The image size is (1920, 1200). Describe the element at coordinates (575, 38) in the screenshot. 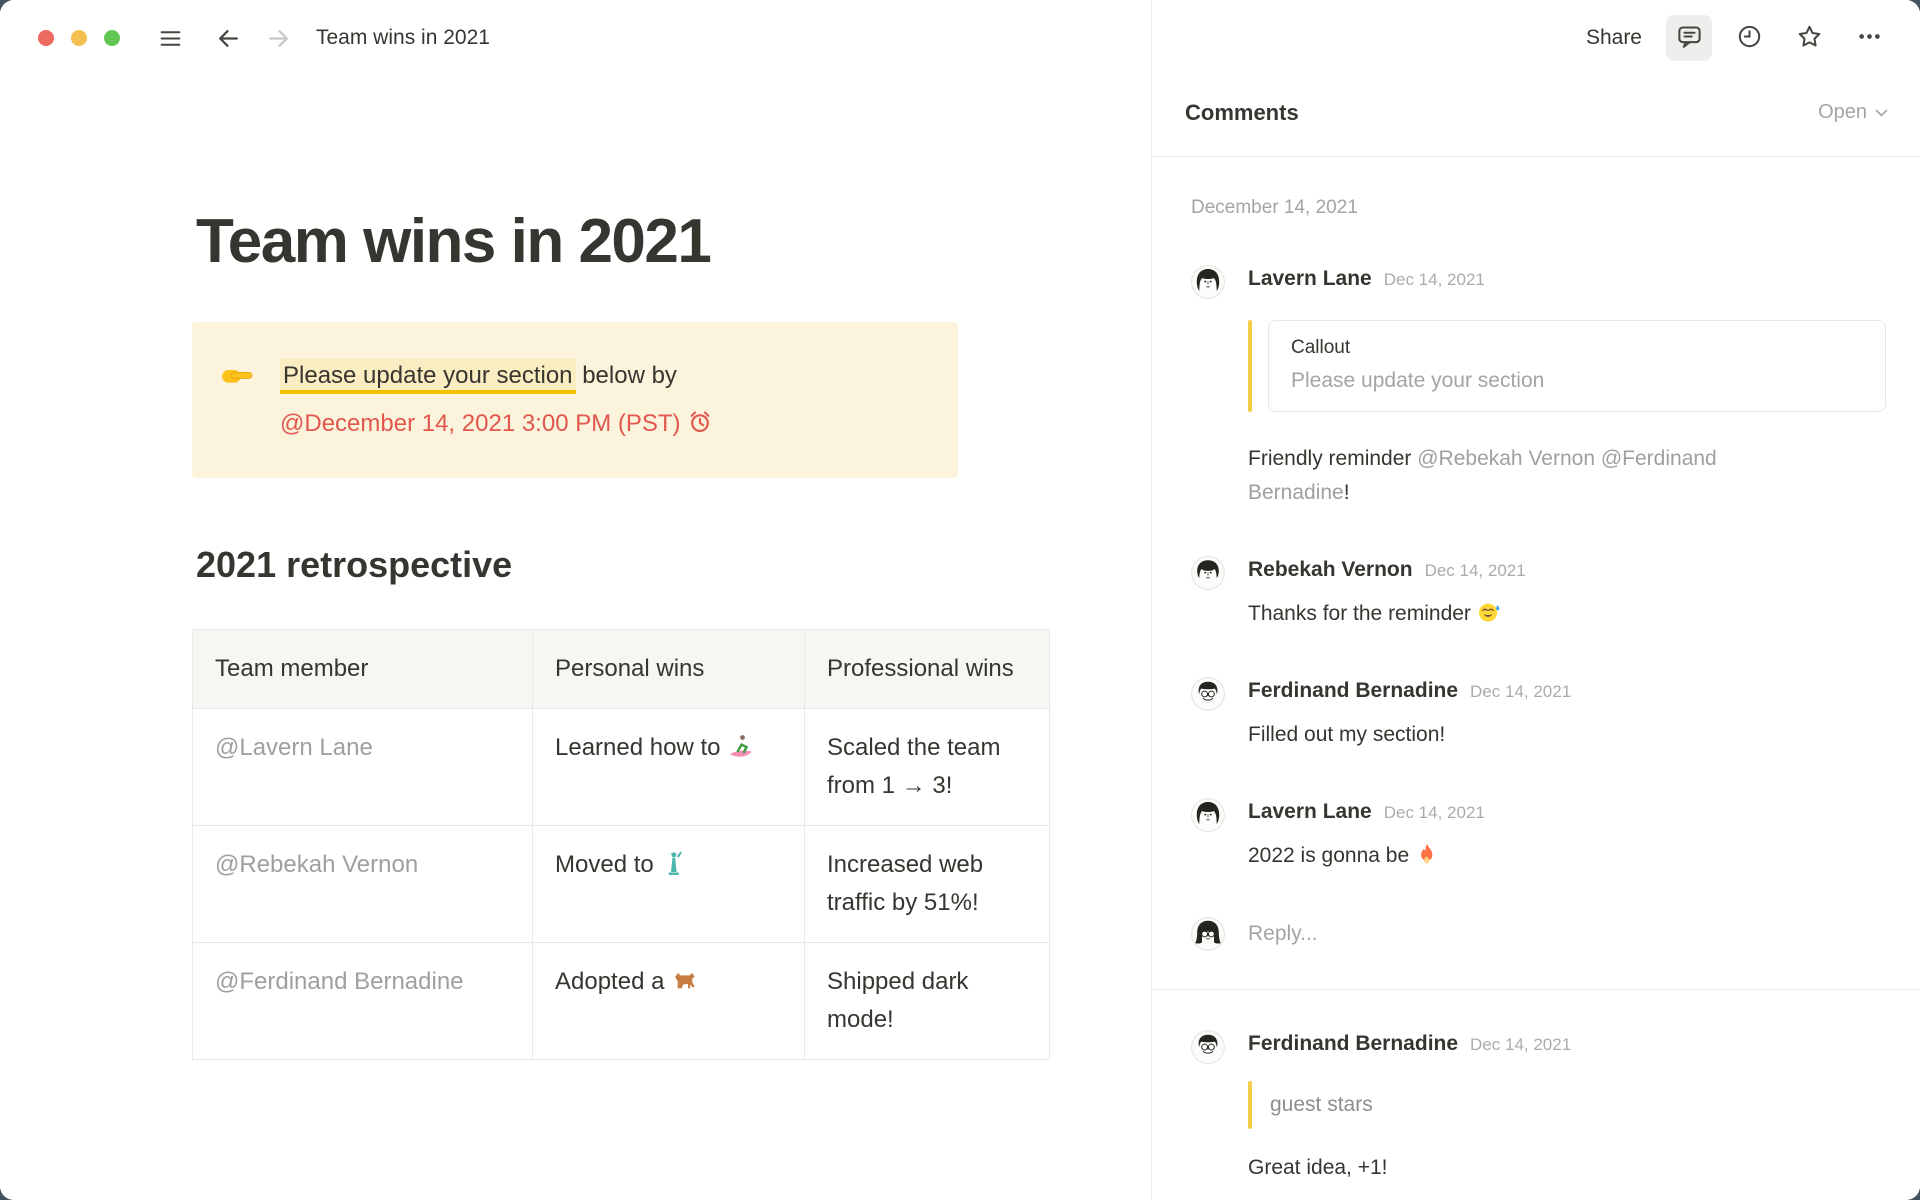

I see `window-titlebar: Team wins in 2021` at that location.